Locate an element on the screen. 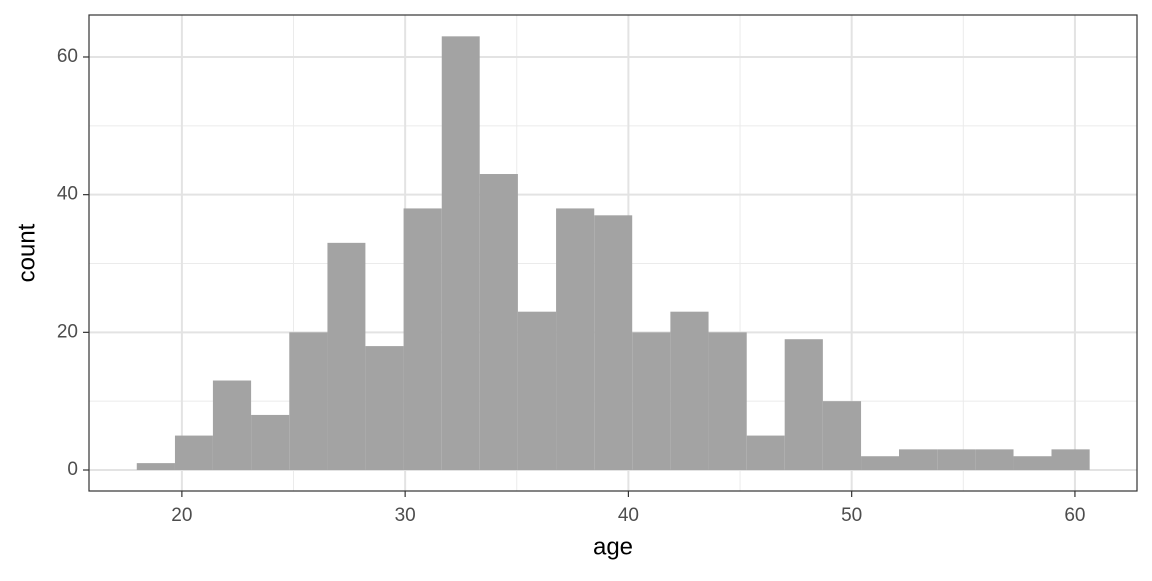 The width and height of the screenshot is (1152, 581). x-tick-label: 40 is located at coordinates (628, 515).